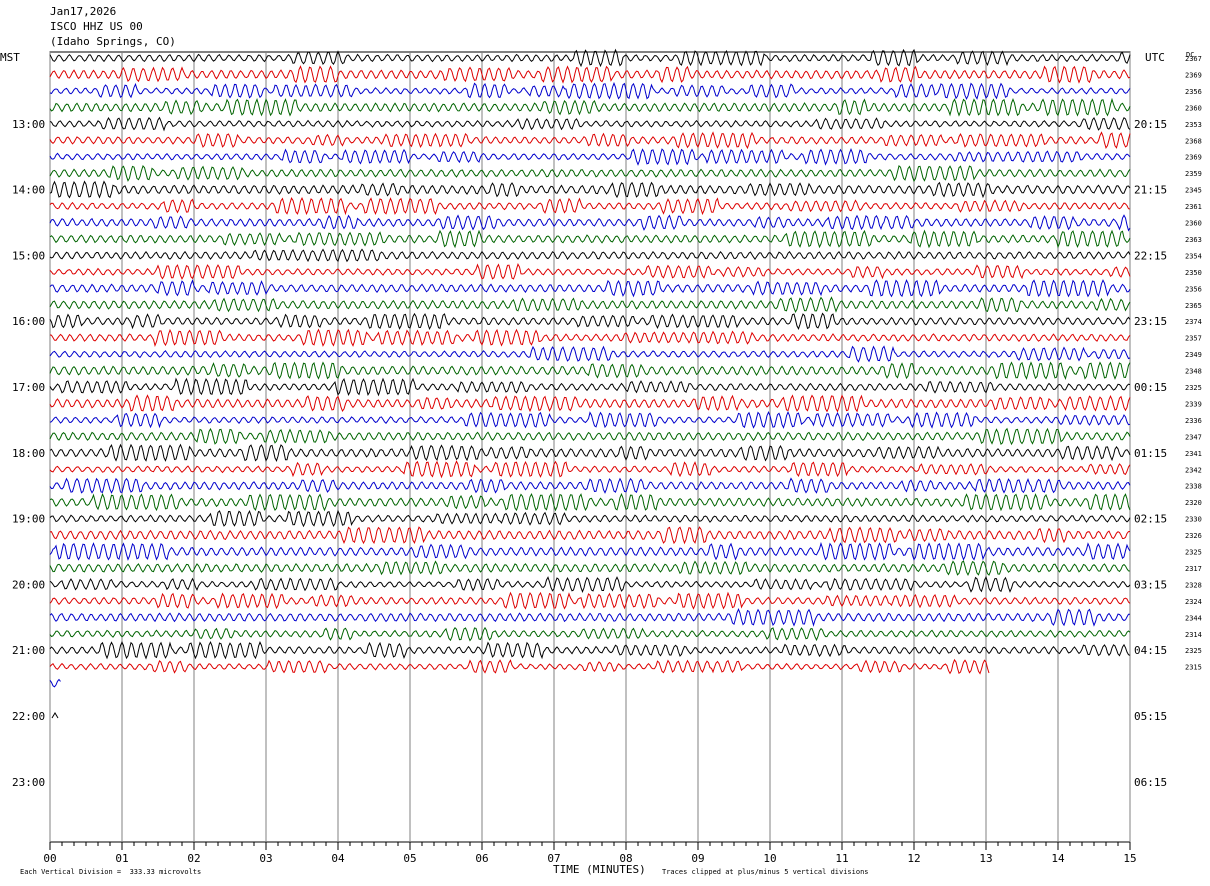  What do you see at coordinates (553, 858) in the screenshot?
I see `x-tick-label: 07` at bounding box center [553, 858].